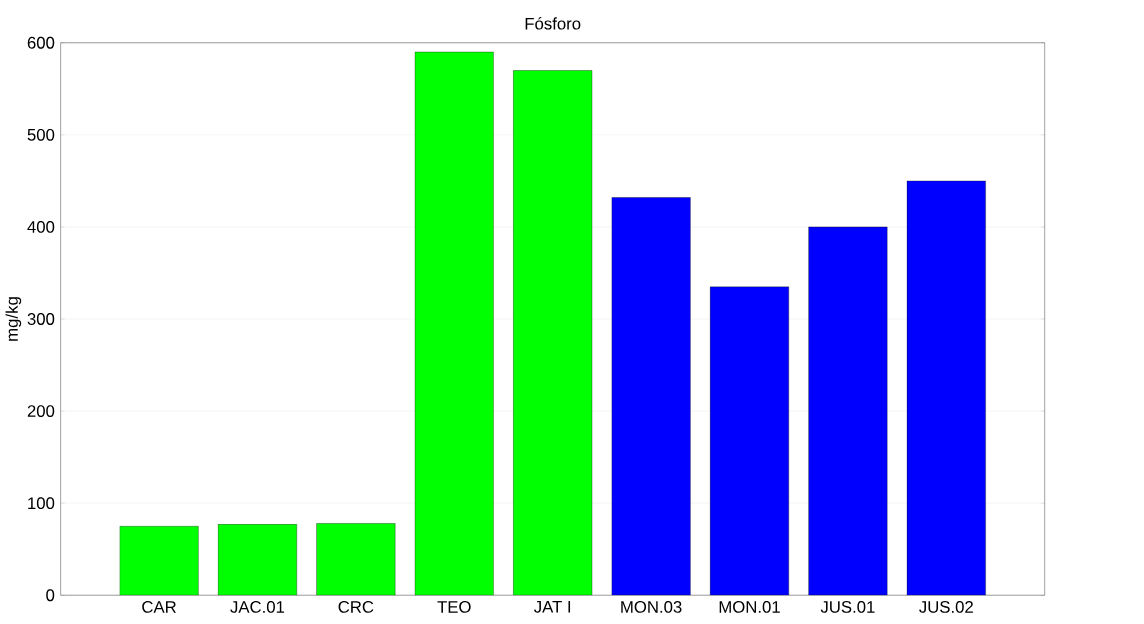 The height and width of the screenshot is (624, 1144). What do you see at coordinates (454, 606) in the screenshot?
I see `x-tick-label: TEO` at bounding box center [454, 606].